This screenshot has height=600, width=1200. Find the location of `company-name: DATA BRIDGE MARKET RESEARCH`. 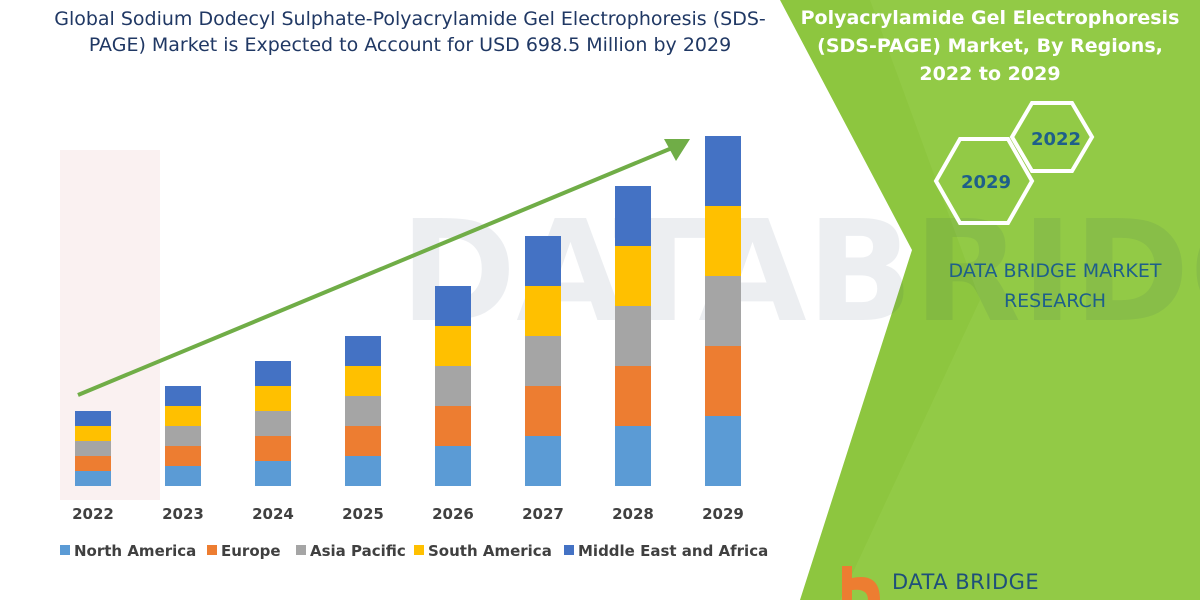

company-name: DATA BRIDGE MARKET RESEARCH is located at coordinates (1055, 286).